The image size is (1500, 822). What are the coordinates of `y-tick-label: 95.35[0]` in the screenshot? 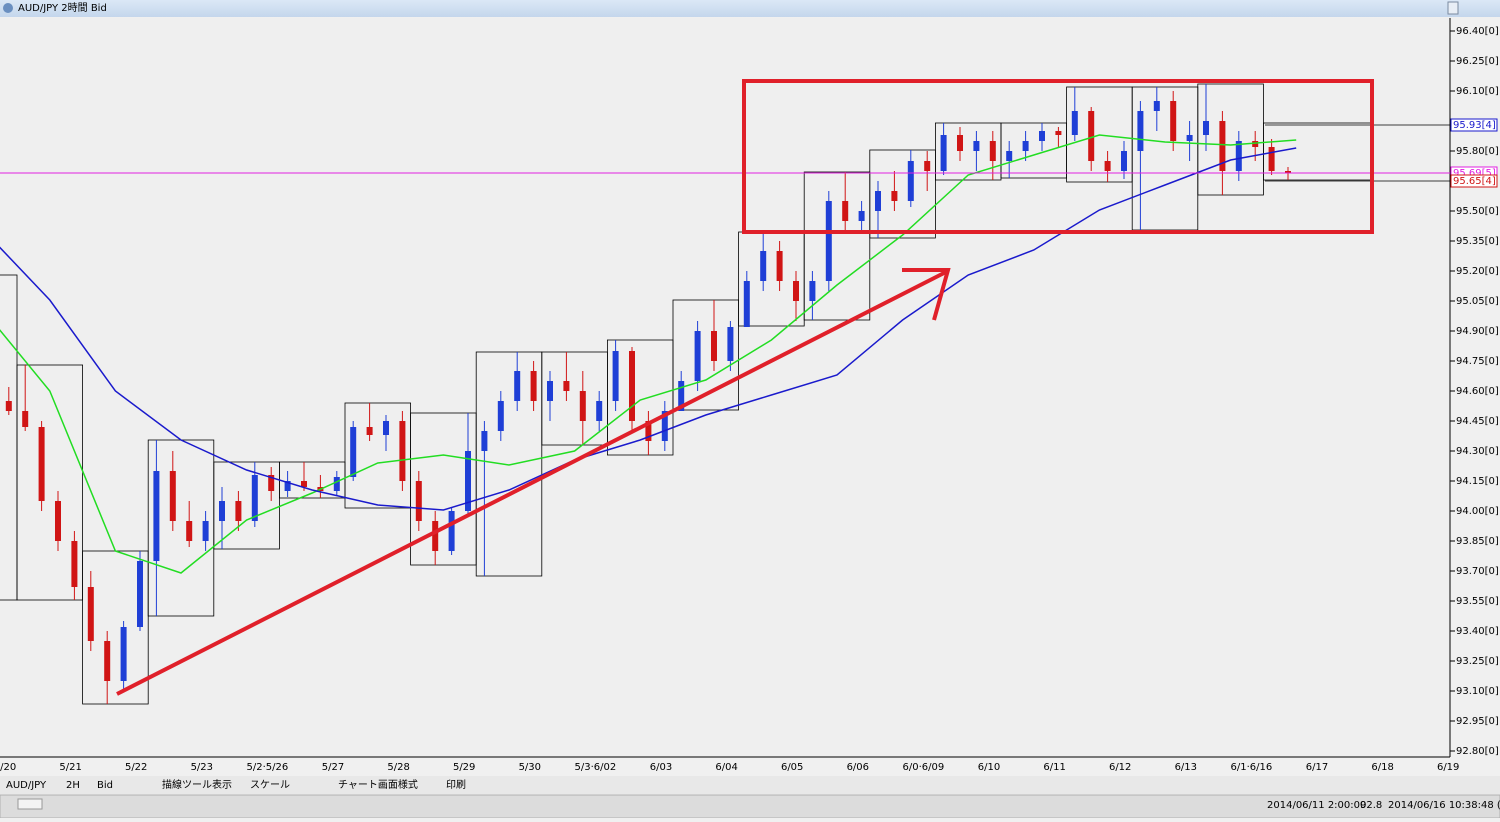 It's located at (1477, 241).